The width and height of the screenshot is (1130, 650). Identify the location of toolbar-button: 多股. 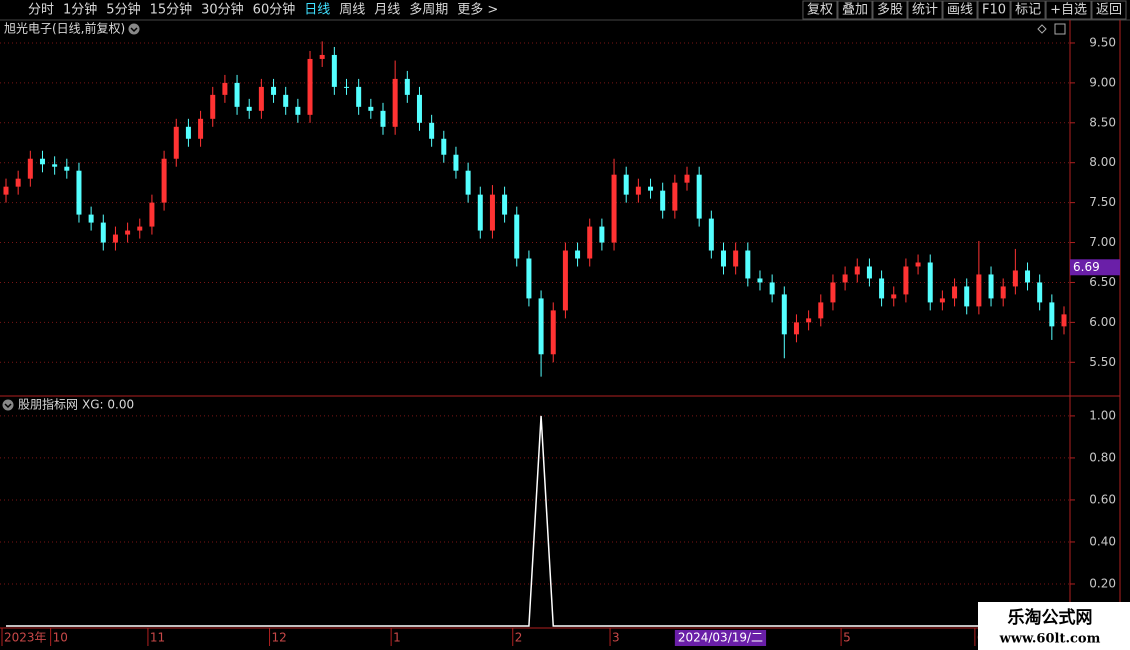
(890, 10).